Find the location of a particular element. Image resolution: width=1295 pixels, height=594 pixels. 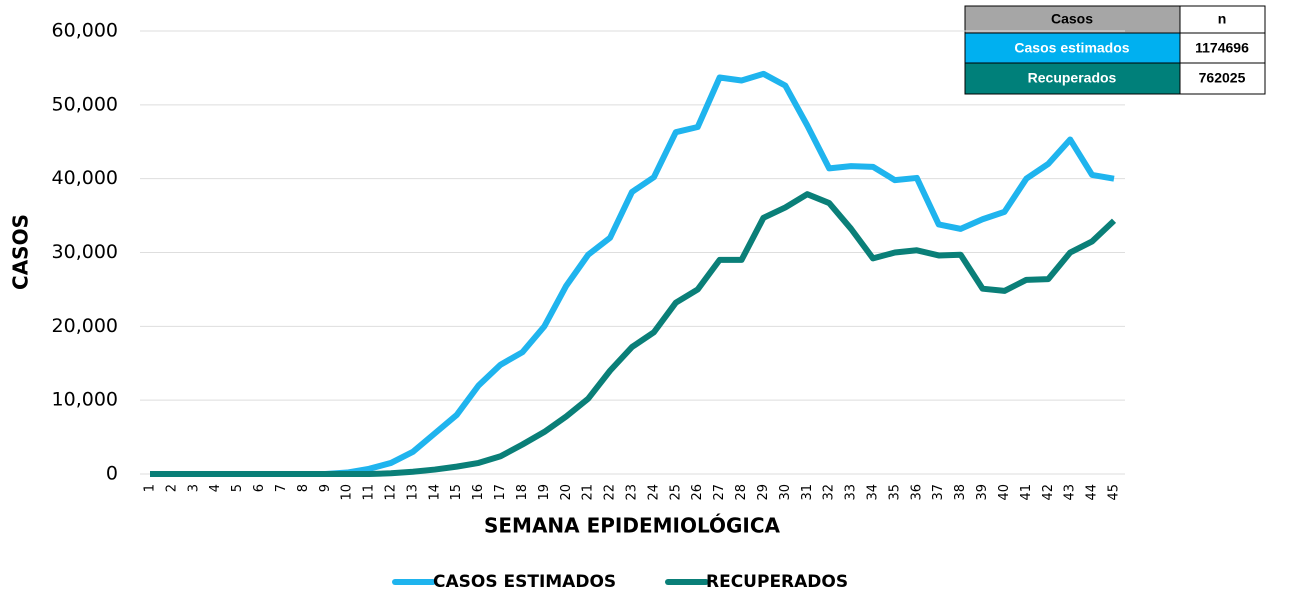

x-tick-label: 20 is located at coordinates (566, 492).